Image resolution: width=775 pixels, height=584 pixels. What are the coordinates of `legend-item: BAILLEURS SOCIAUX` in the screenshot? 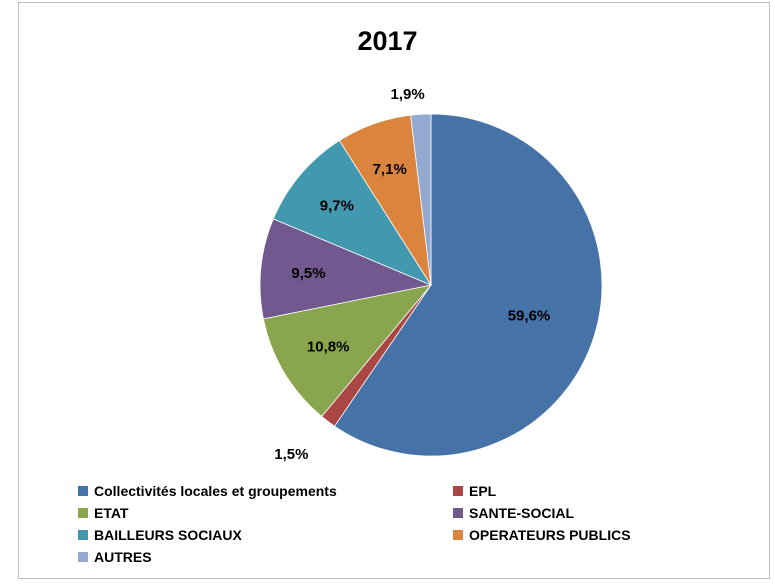 It's located at (265, 535).